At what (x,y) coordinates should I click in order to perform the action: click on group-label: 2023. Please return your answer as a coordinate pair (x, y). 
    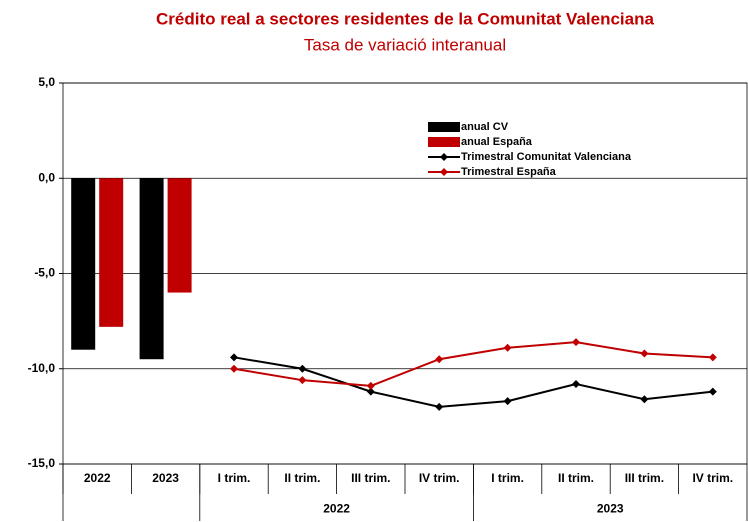
    Looking at the image, I should click on (610, 509).